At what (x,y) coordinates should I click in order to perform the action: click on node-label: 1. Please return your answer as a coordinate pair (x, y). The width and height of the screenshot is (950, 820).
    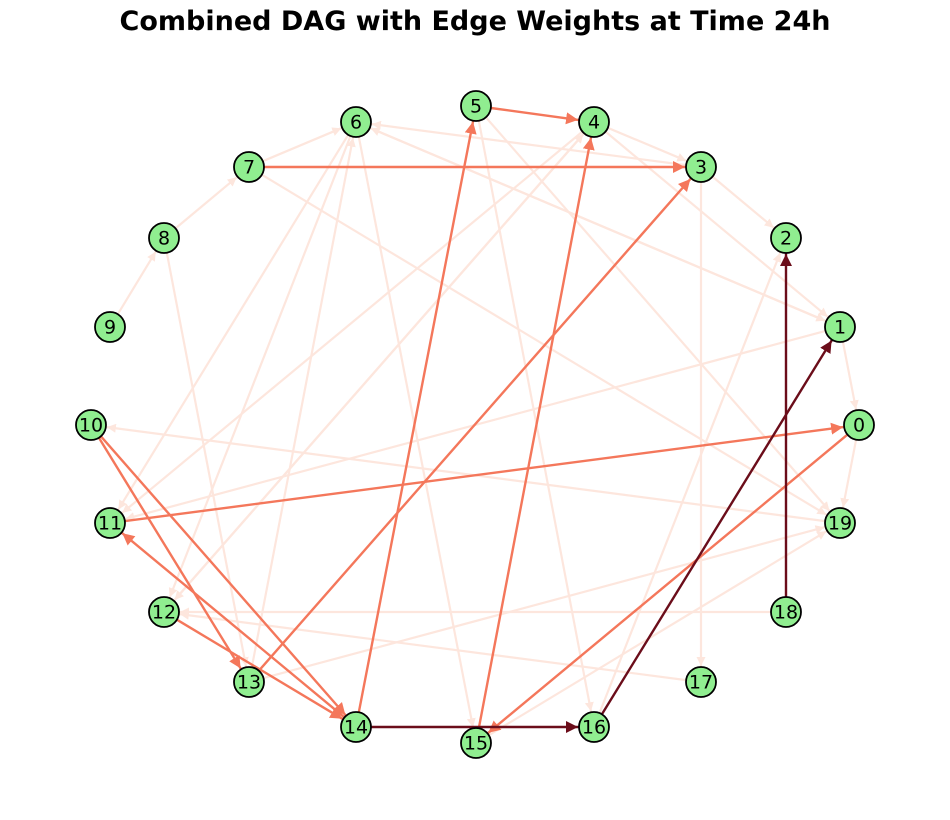
    Looking at the image, I should click on (840, 328).